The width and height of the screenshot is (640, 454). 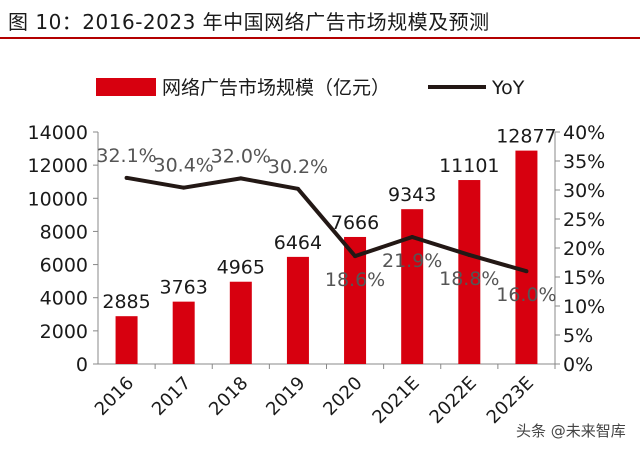 I want to click on y-right-tick-label: 30%, so click(x=584, y=191).